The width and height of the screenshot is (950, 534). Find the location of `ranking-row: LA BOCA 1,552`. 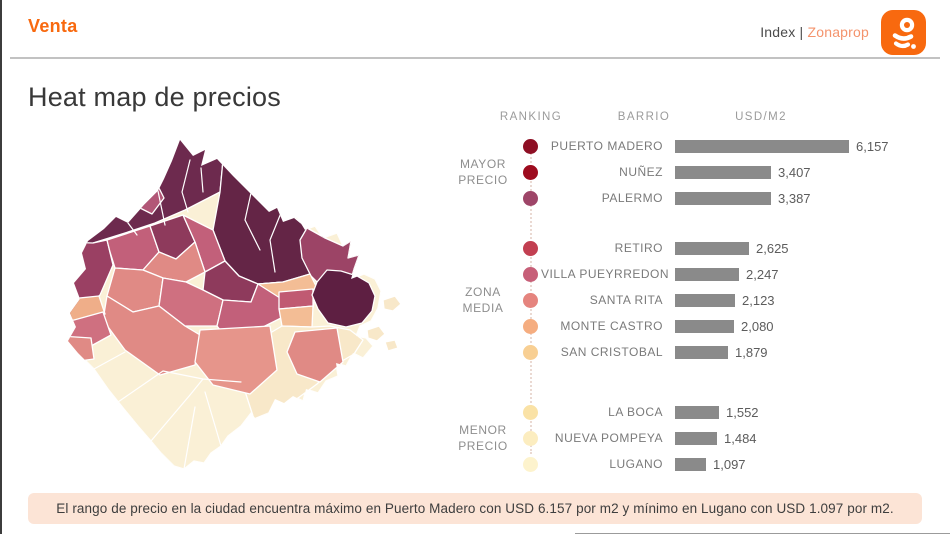

ranking-row: LA BOCA 1,552 is located at coordinates (694, 412).